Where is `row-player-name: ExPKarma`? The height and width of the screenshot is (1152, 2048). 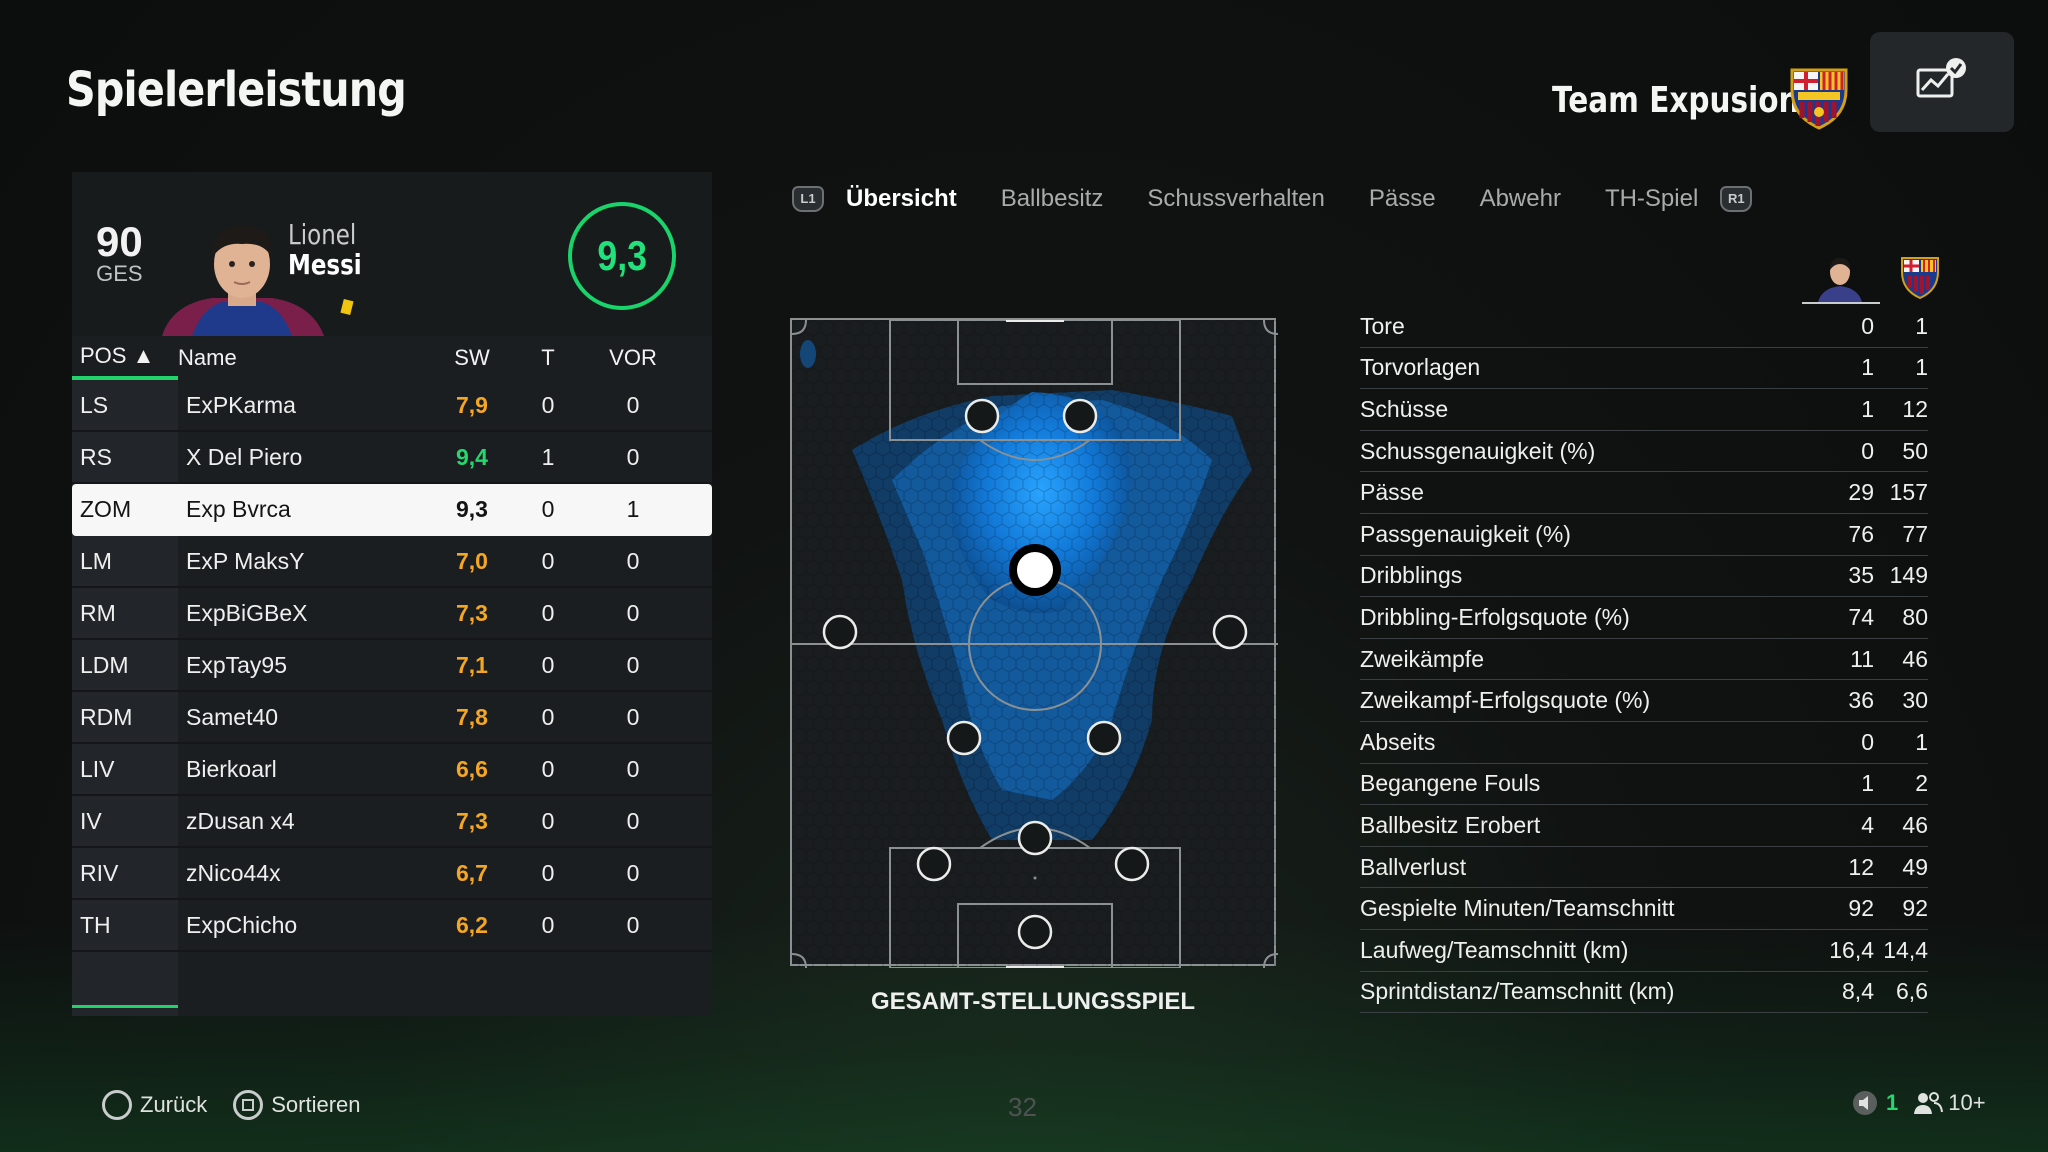 row-player-name: ExPKarma is located at coordinates (241, 404).